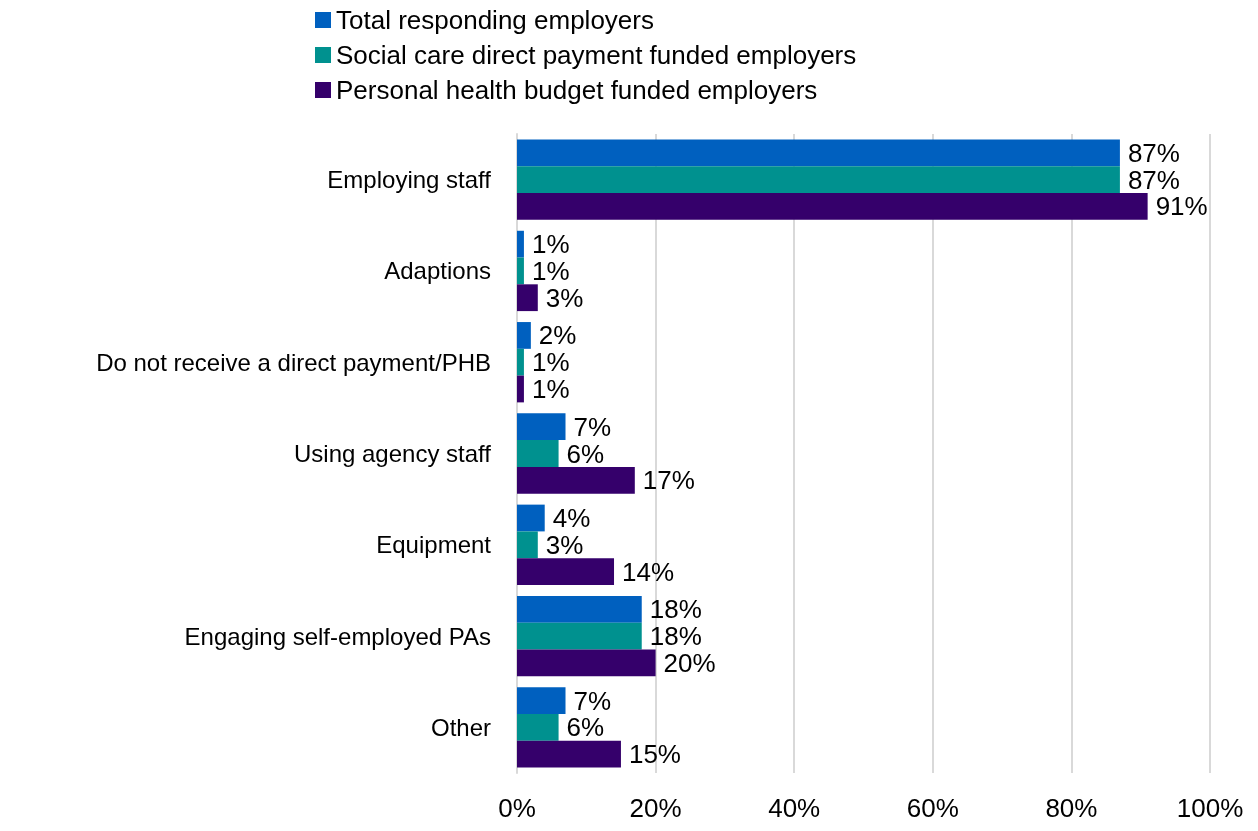  I want to click on x-tick-label: 100%, so click(1210, 808).